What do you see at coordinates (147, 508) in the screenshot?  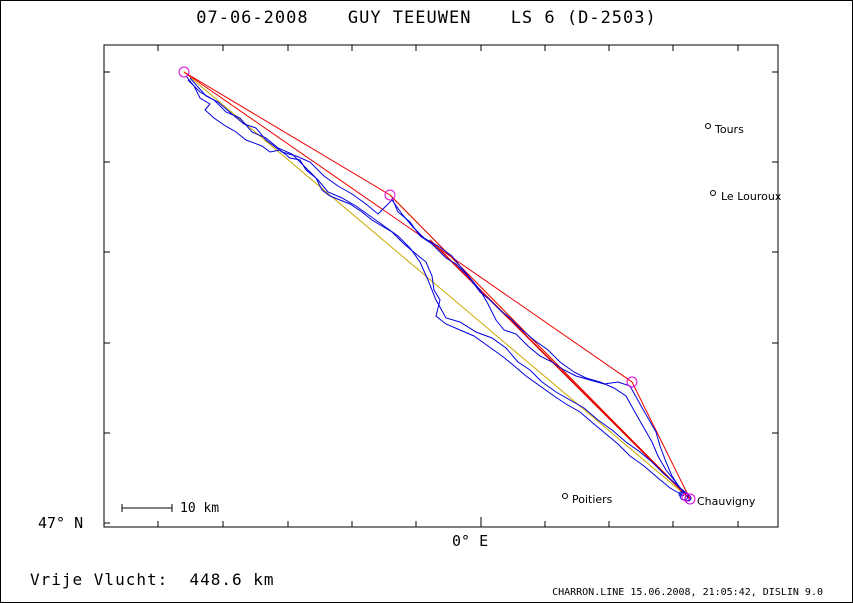 I see `scale-bar` at bounding box center [147, 508].